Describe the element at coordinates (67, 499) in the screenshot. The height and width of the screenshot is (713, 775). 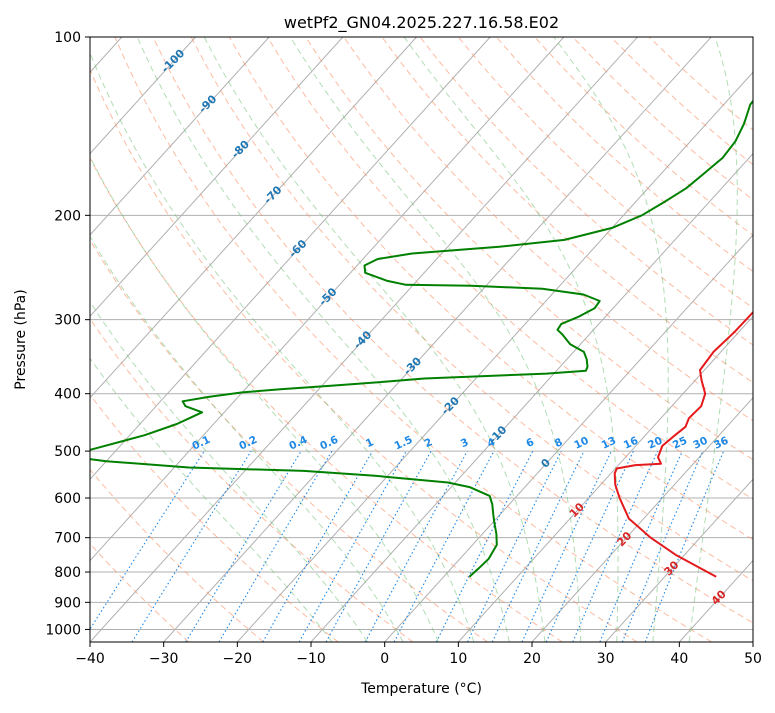
I see `y-tick-label: 600` at that location.